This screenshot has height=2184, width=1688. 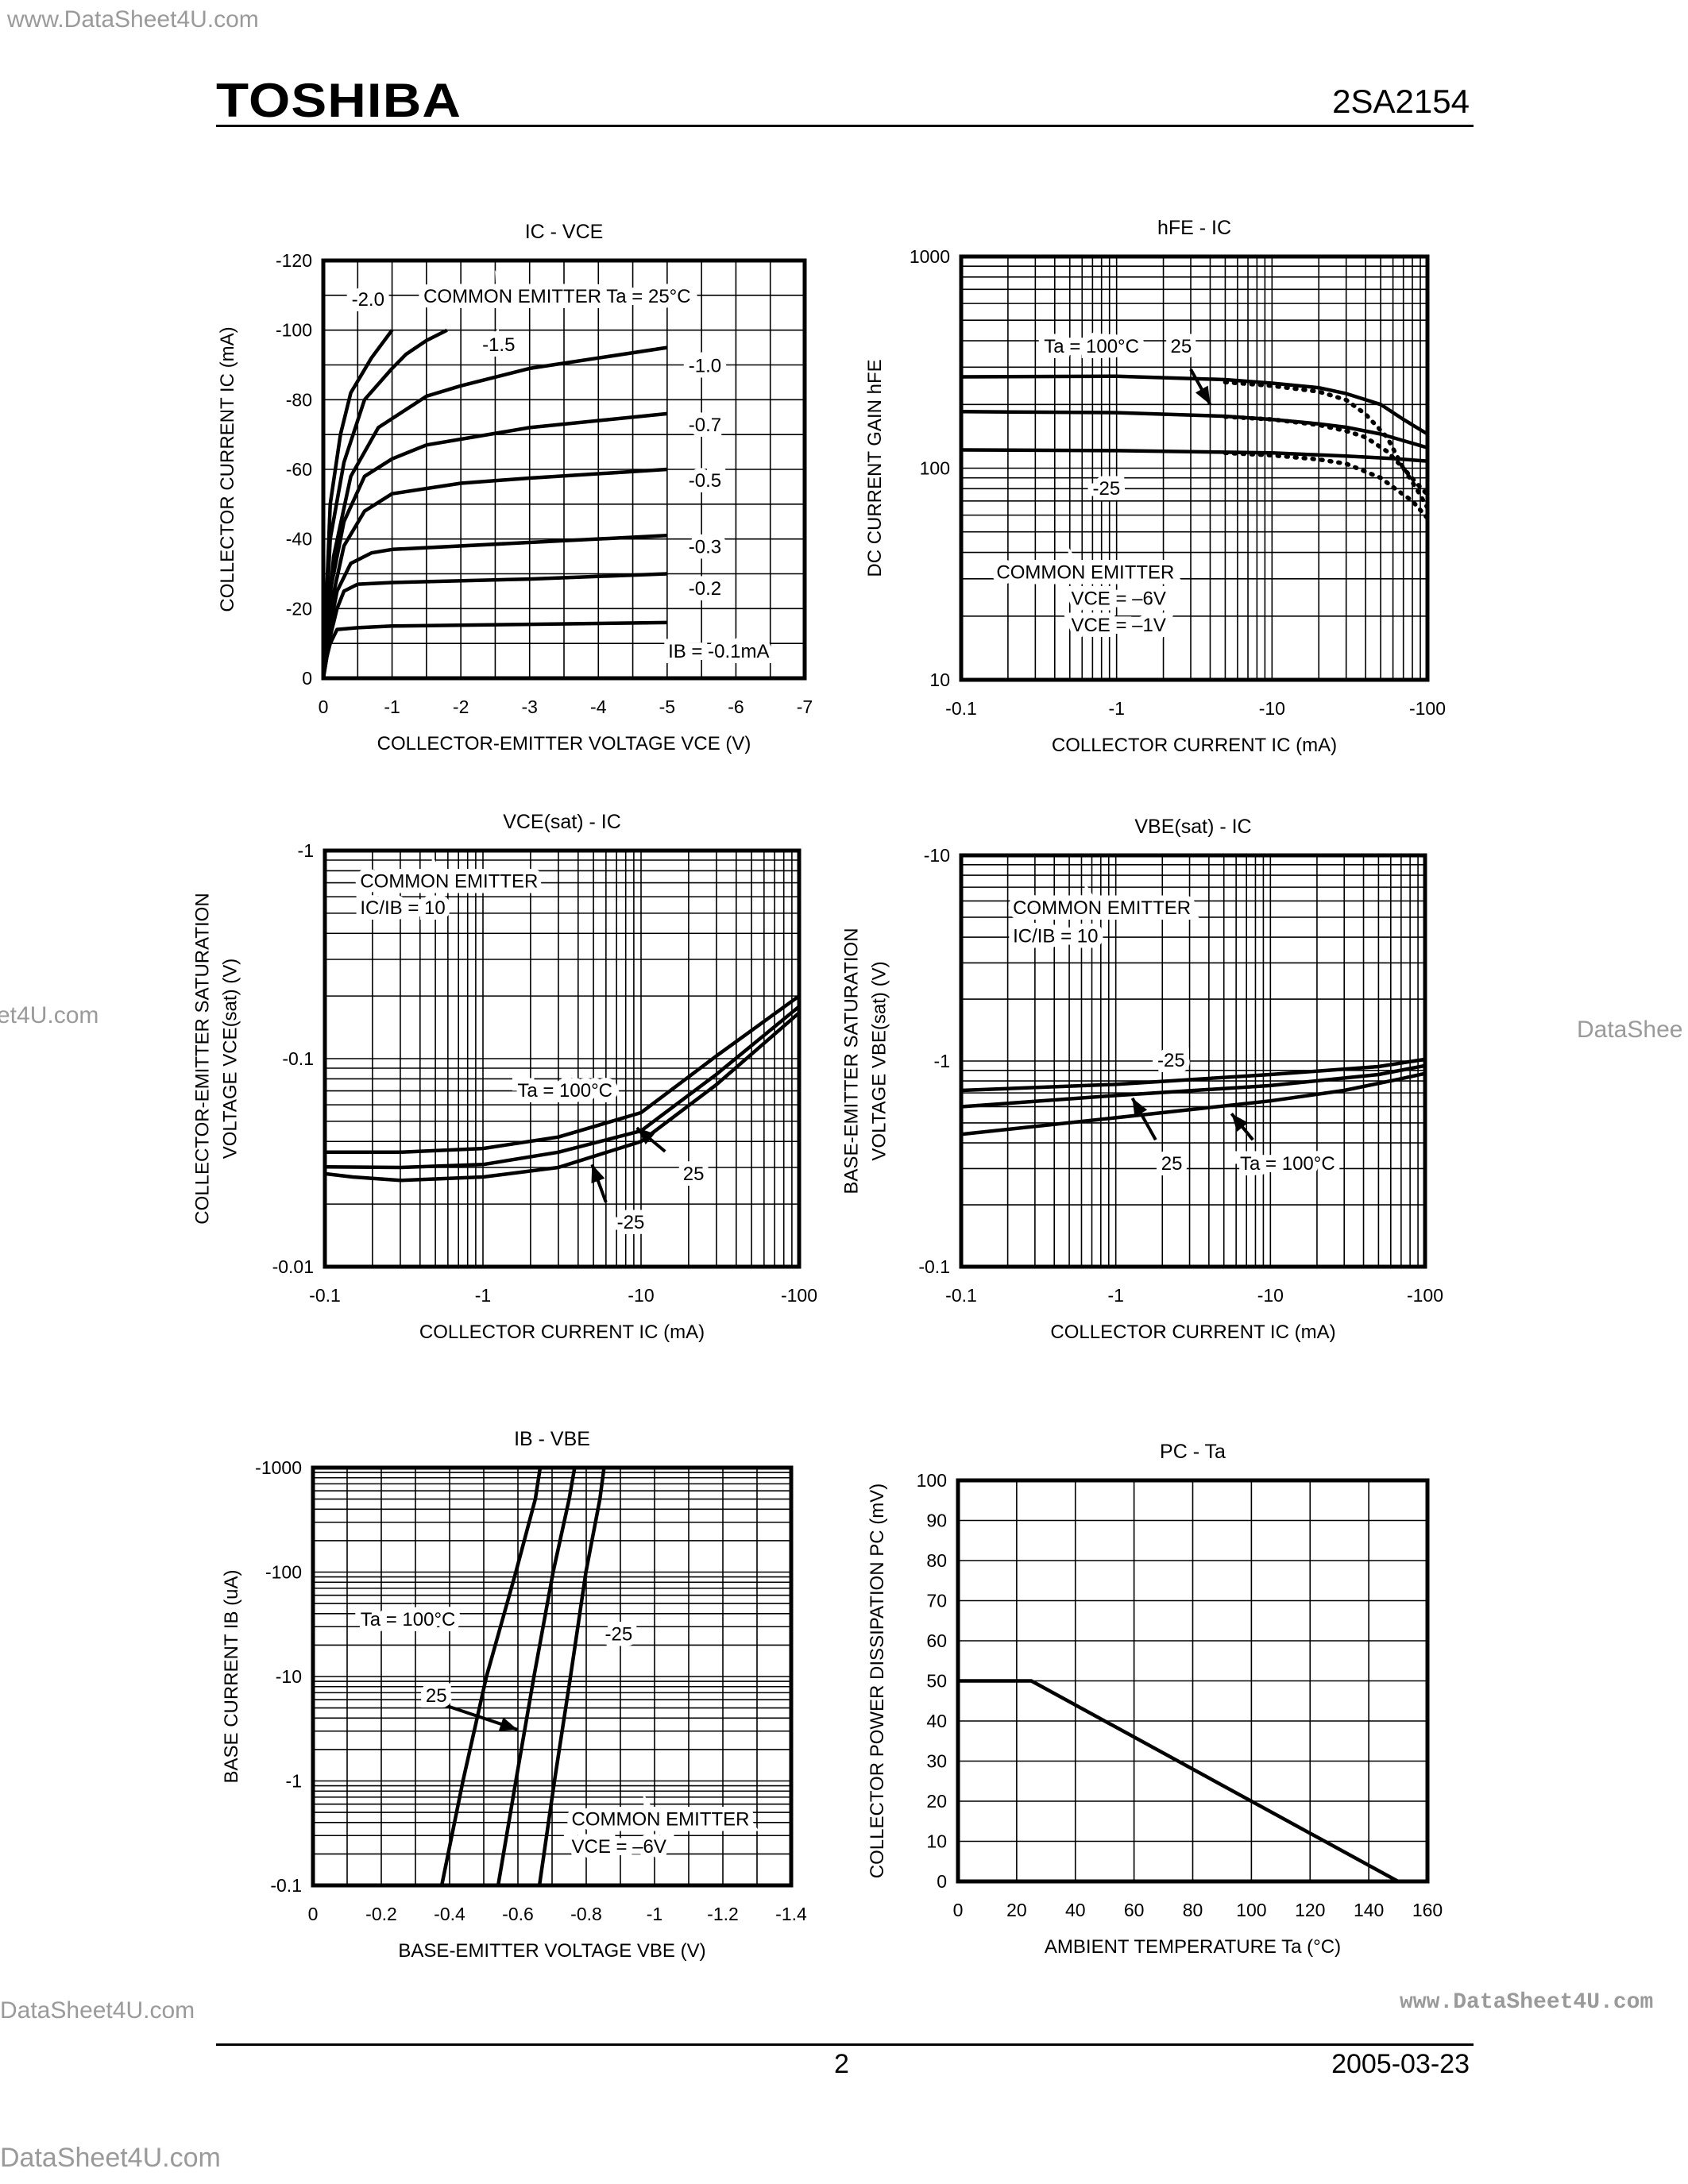 I want to click on x-tick-label: 20, so click(x=1016, y=1910).